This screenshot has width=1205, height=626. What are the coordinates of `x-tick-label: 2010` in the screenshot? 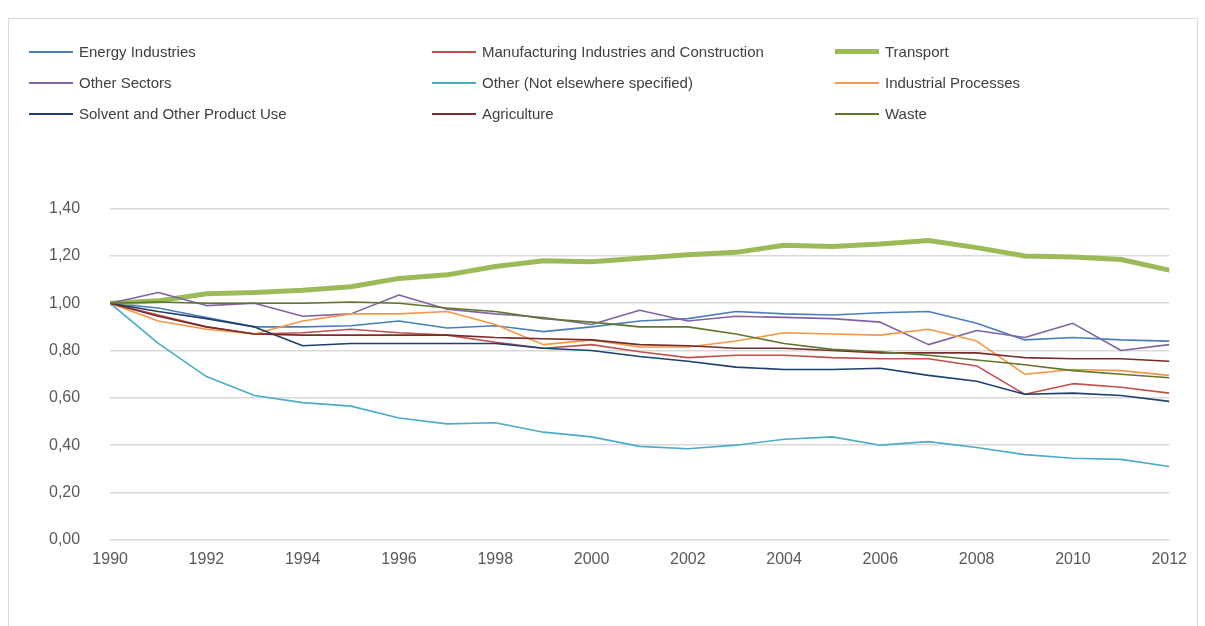 It's located at (1073, 558).